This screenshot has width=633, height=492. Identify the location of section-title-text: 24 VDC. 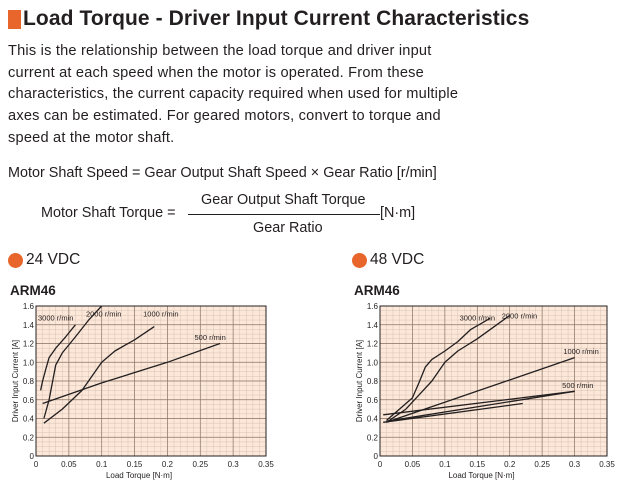
(53, 259).